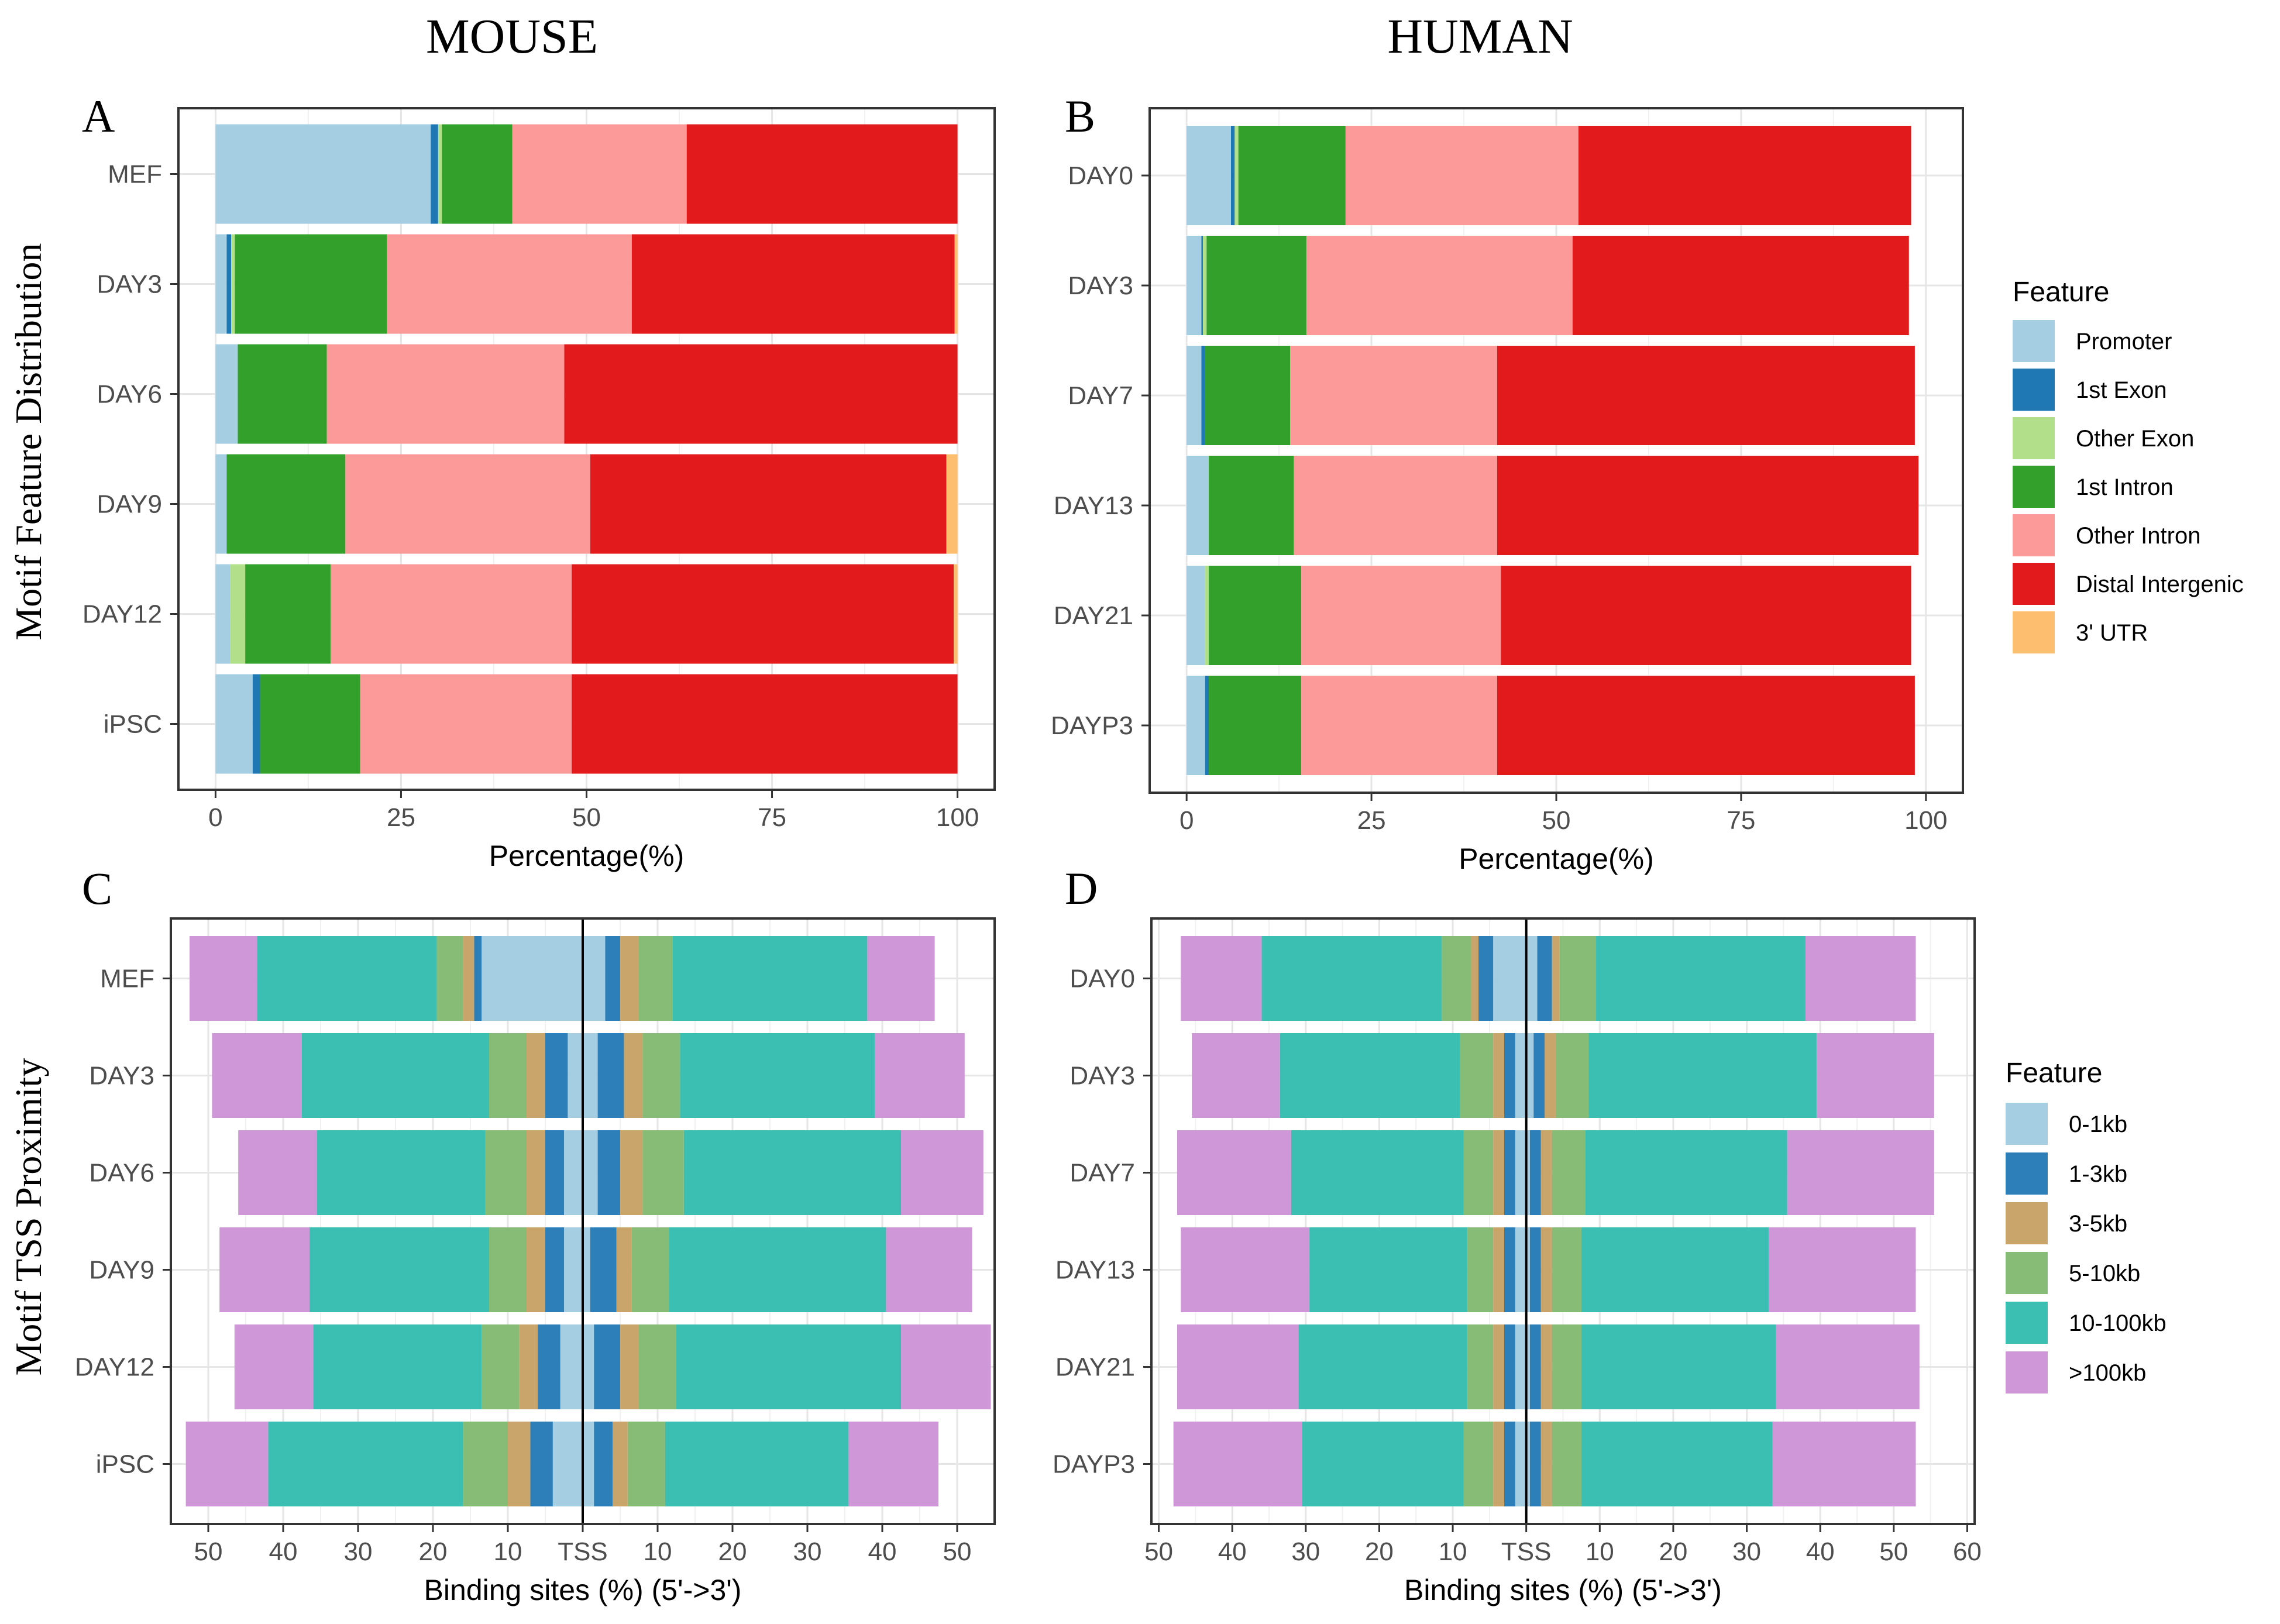  Describe the element at coordinates (920, 1075) in the screenshot. I see `bar-c-day3-downstream-100kb` at that location.